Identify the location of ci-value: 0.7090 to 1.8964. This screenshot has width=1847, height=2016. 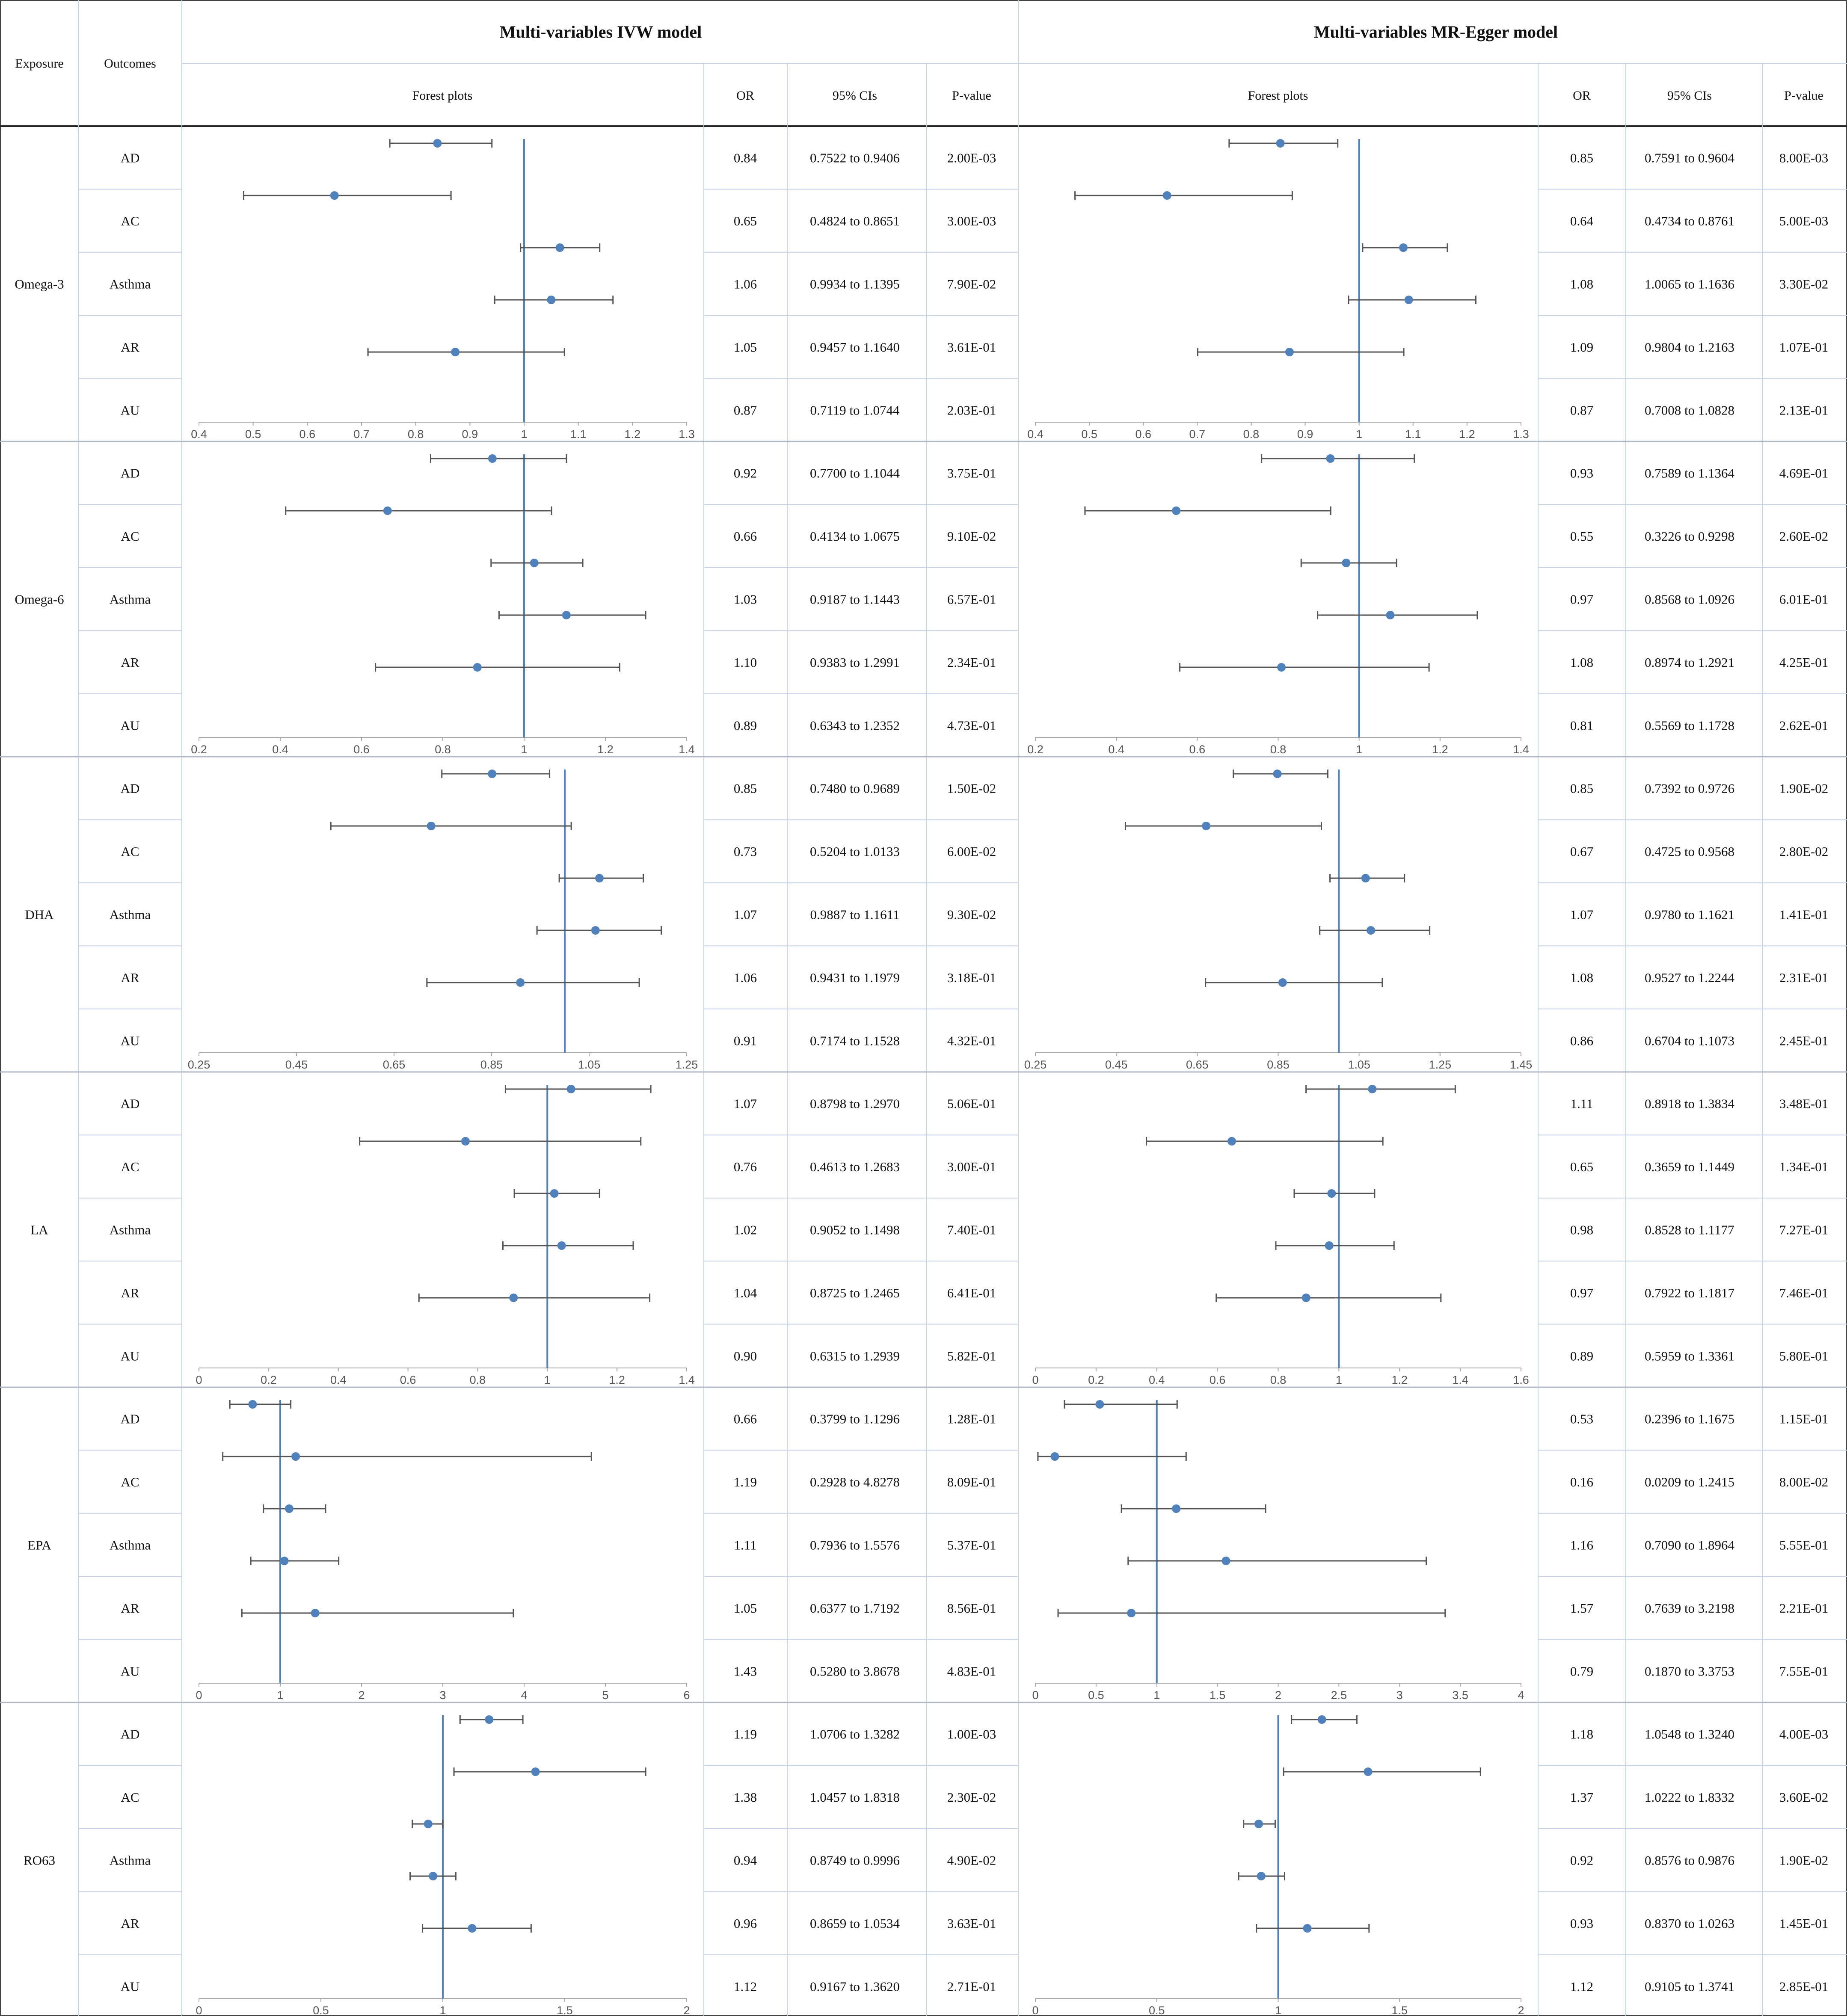
(1690, 1545).